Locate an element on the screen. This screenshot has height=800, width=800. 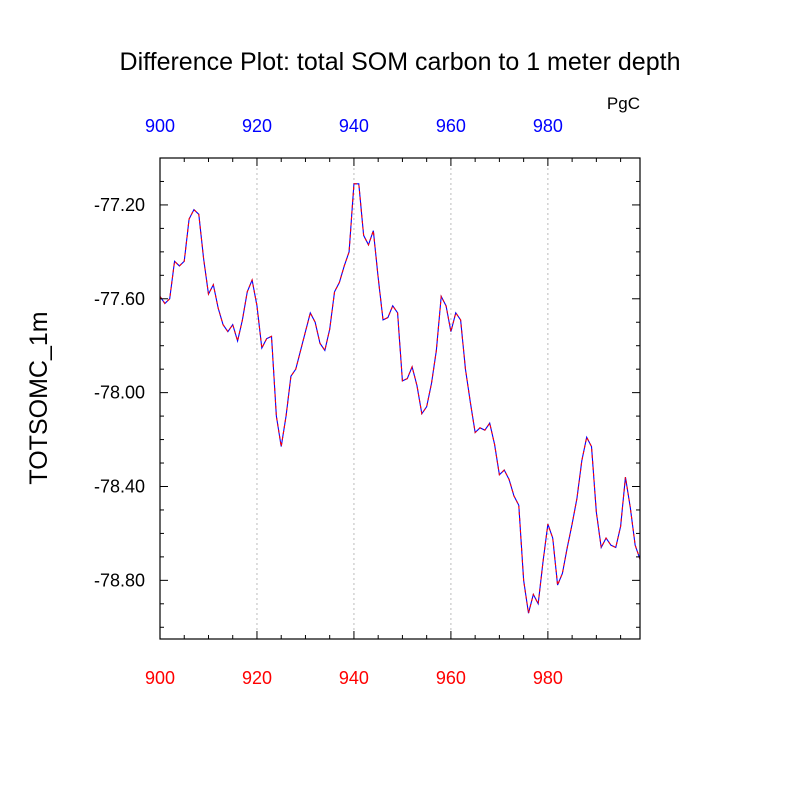
y-tick-label: -77.20 is located at coordinates (119, 205).